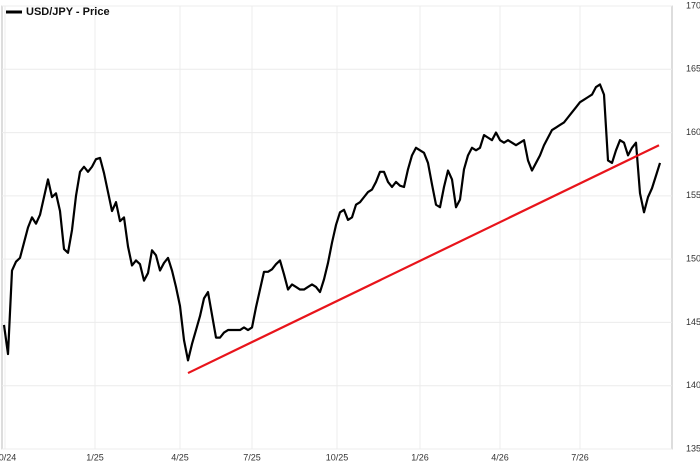  I want to click on y-tick-label: 145, so click(693, 322).